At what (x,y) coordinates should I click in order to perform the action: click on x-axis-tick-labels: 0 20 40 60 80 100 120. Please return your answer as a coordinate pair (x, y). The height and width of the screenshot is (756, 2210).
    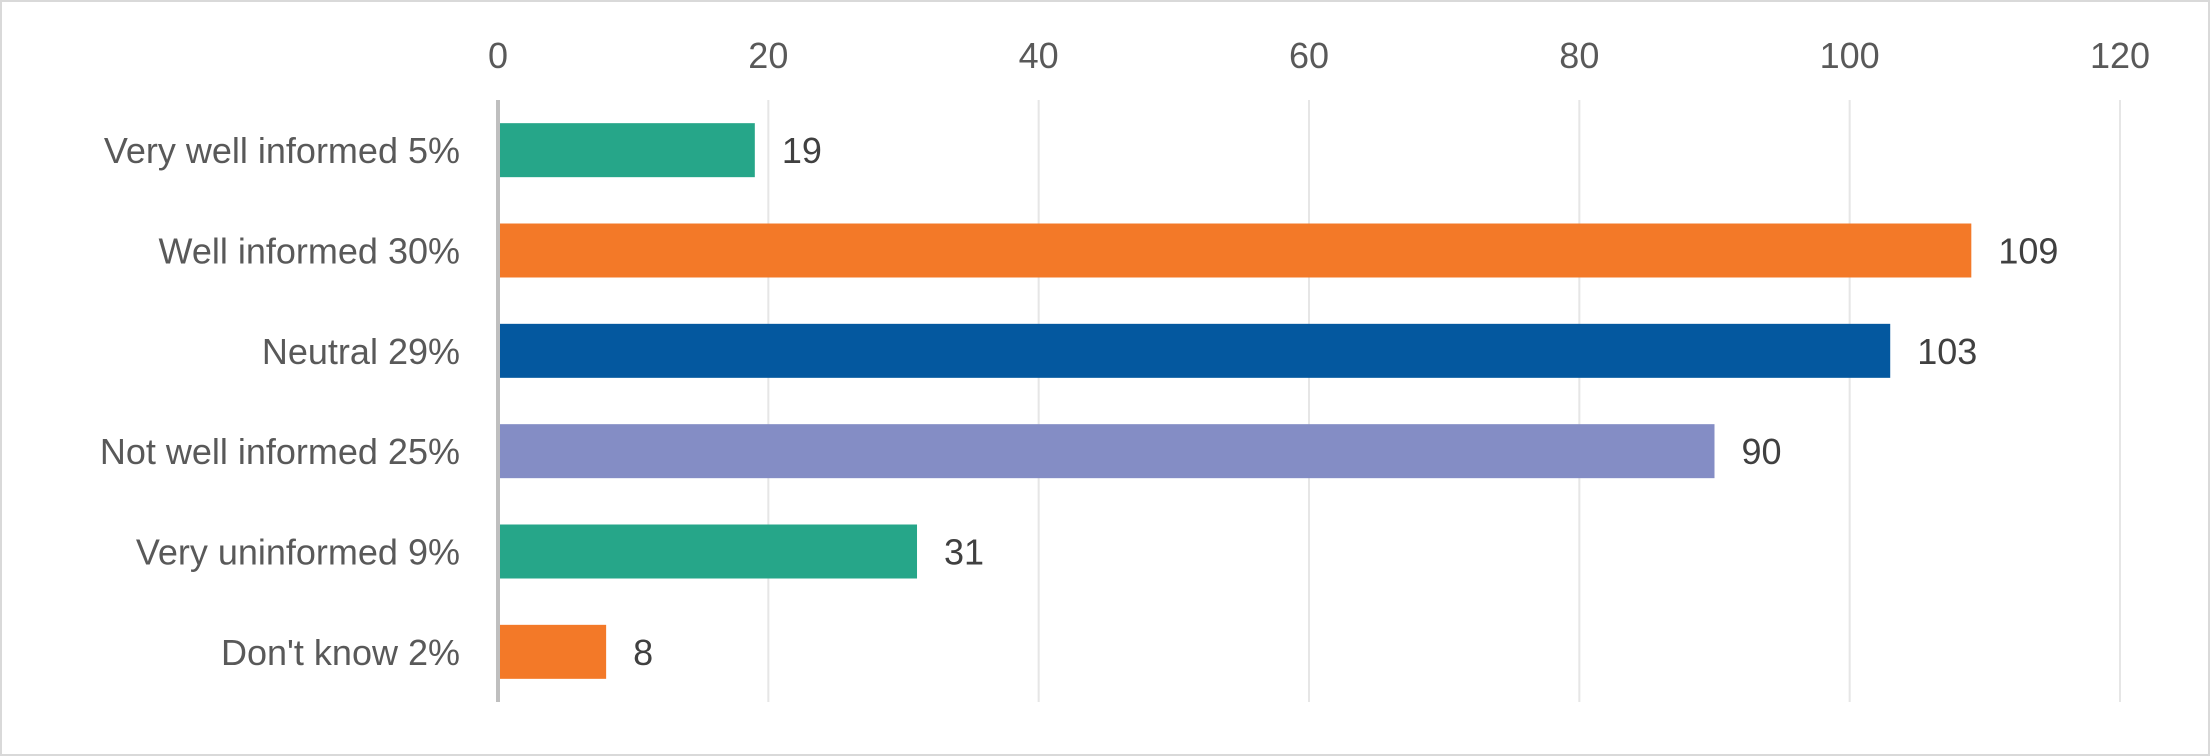
    Looking at the image, I should click on (1319, 55).